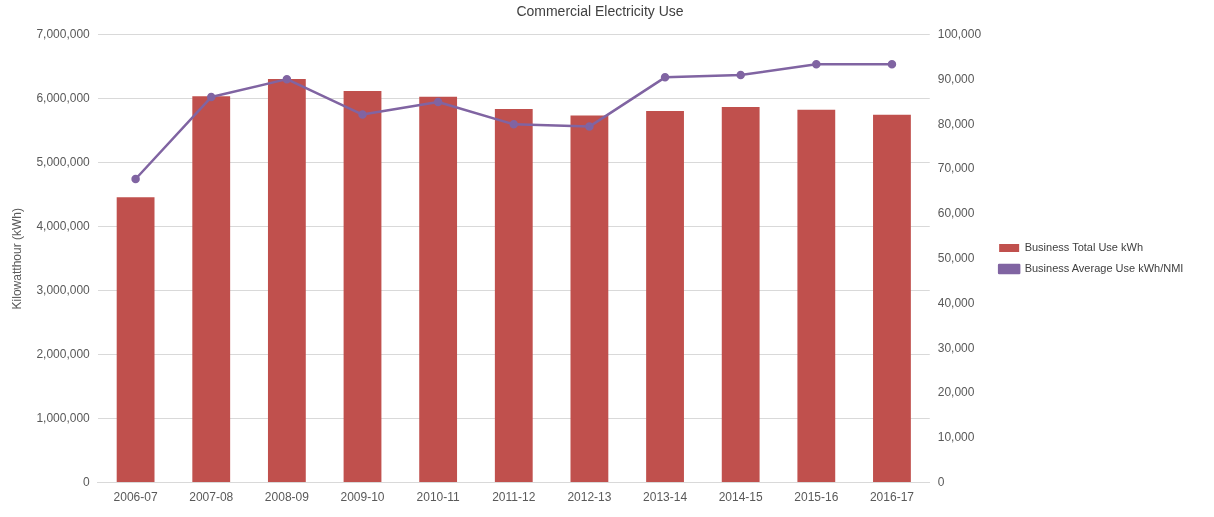  I want to click on x-tick-label: 2011-12, so click(514, 497).